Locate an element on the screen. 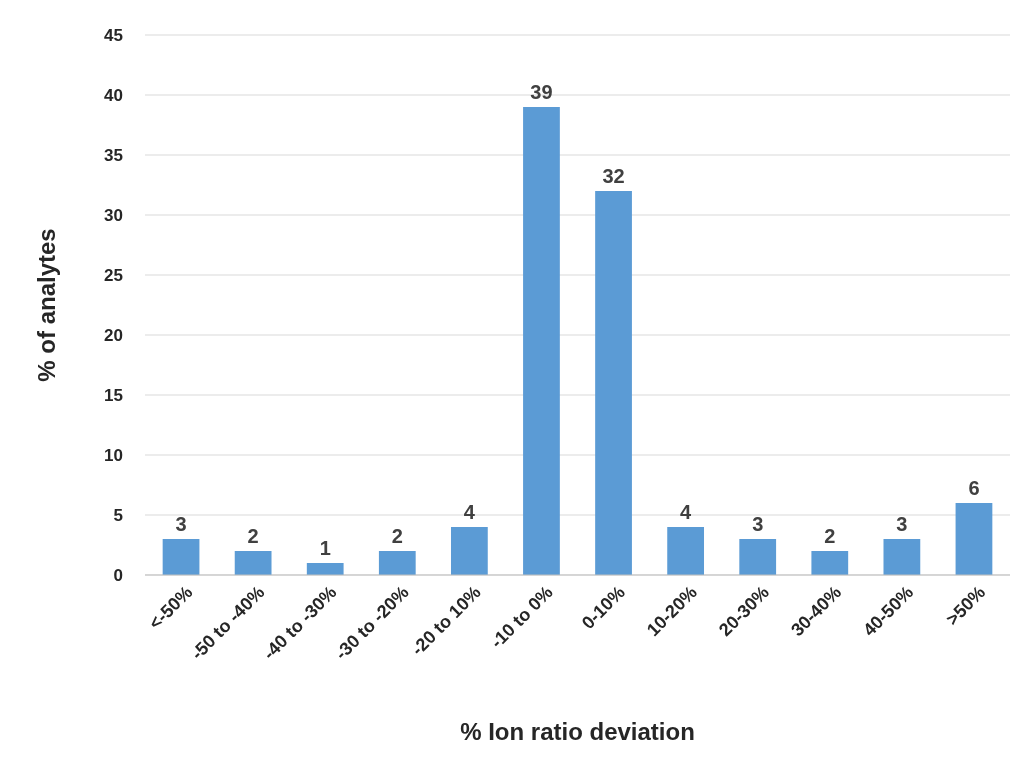  y-tick-label: 15 is located at coordinates (113, 395).